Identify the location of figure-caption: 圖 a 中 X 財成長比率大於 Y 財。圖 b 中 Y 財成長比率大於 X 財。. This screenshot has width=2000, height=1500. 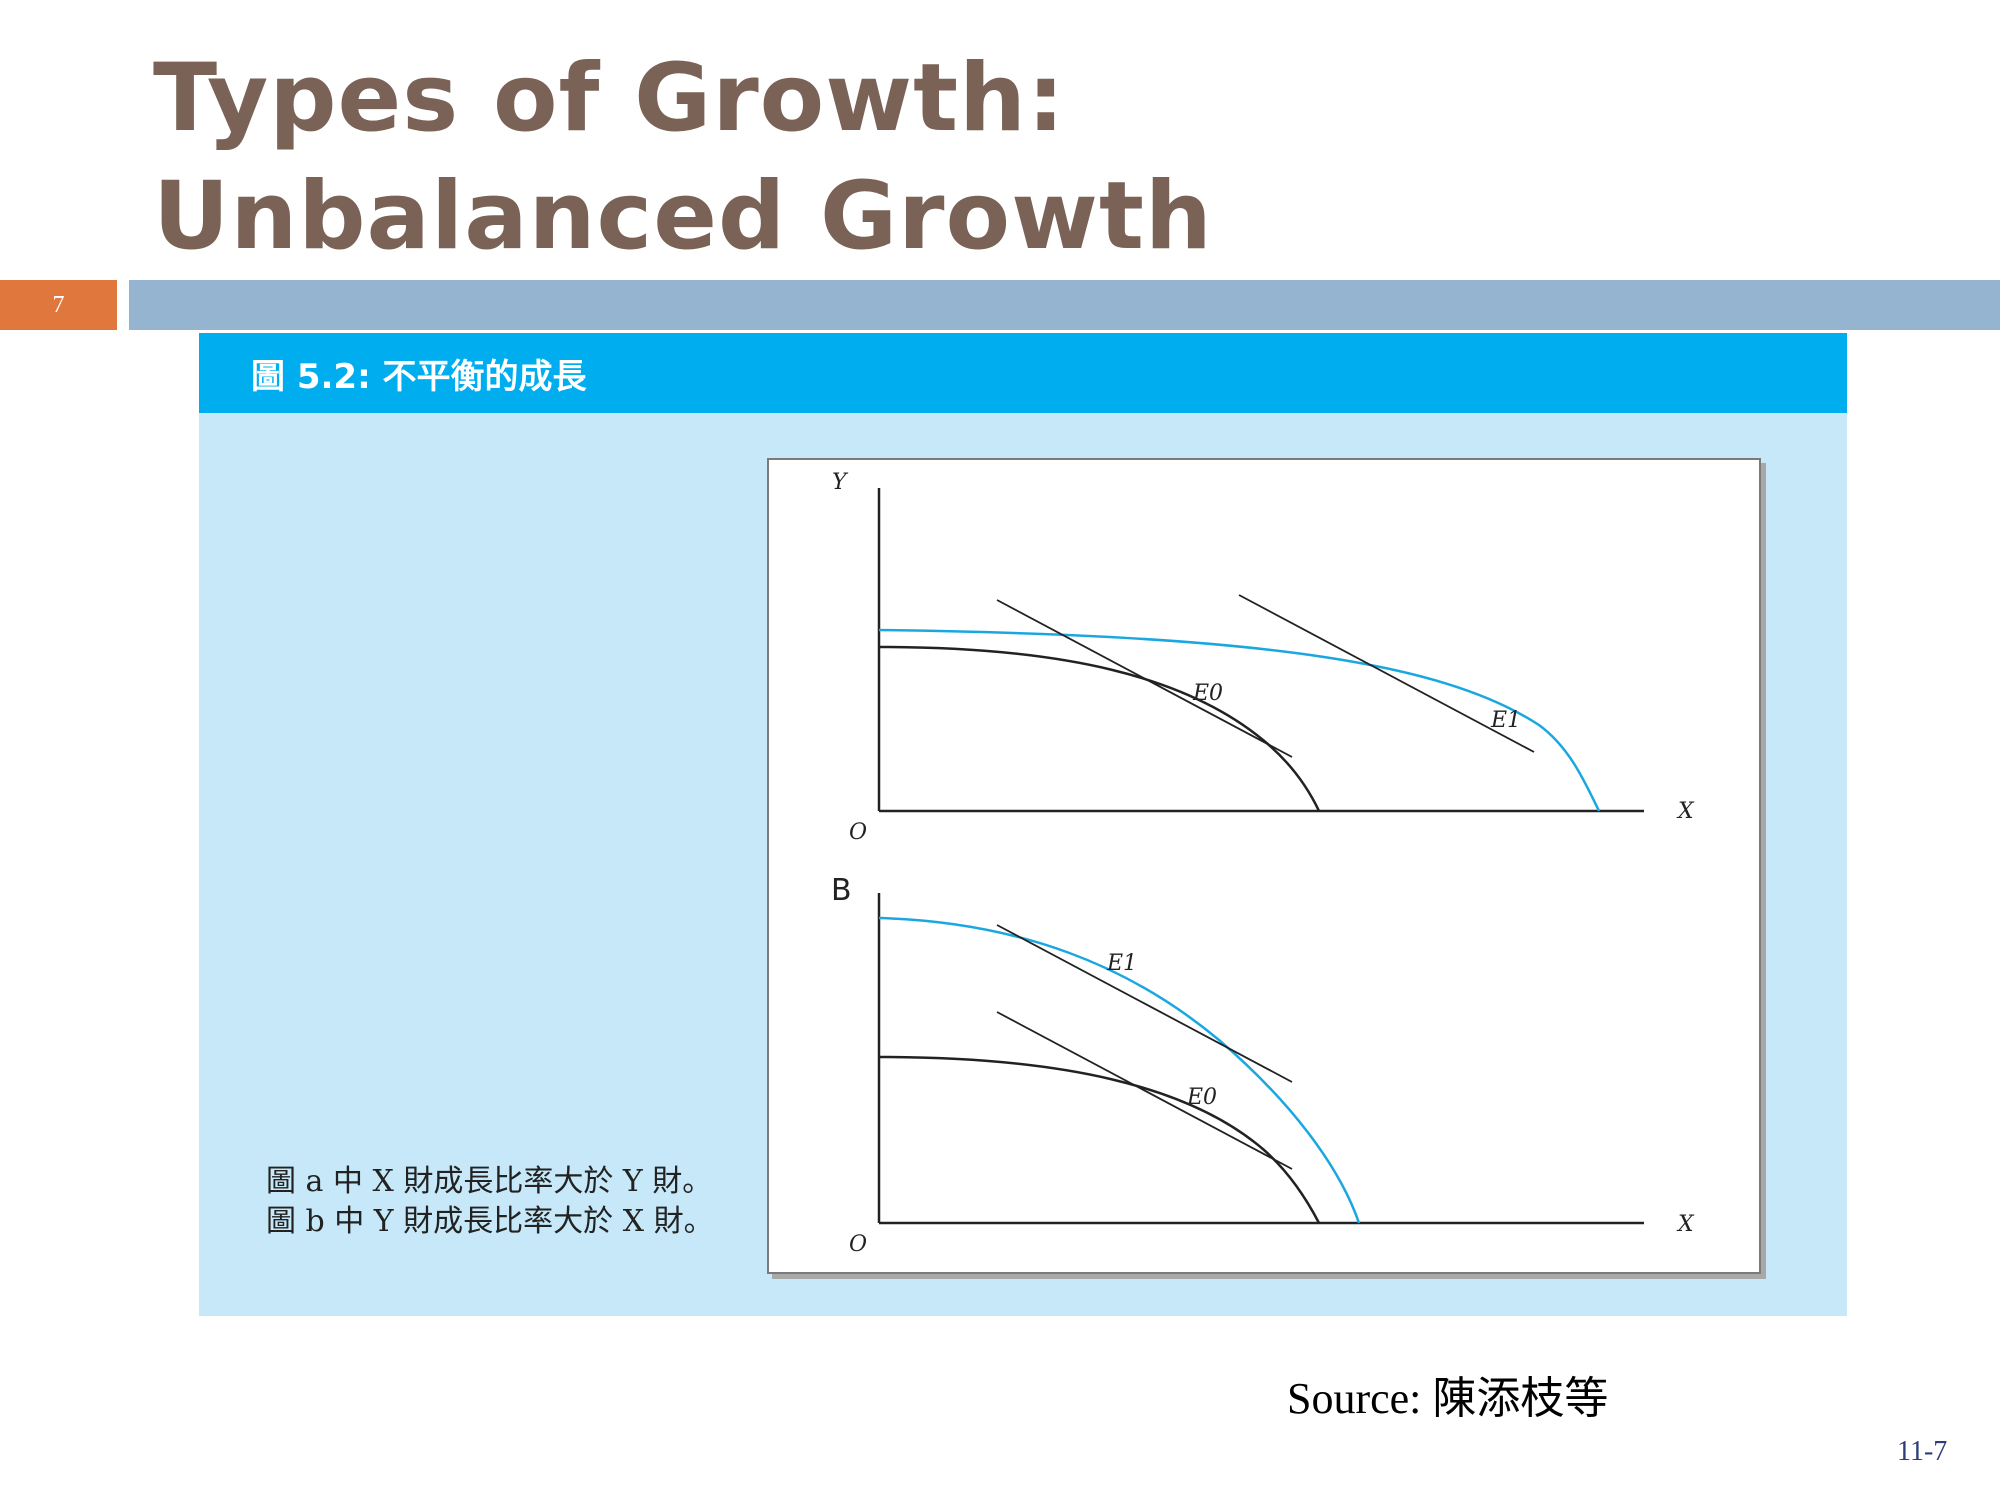
(490, 1201).